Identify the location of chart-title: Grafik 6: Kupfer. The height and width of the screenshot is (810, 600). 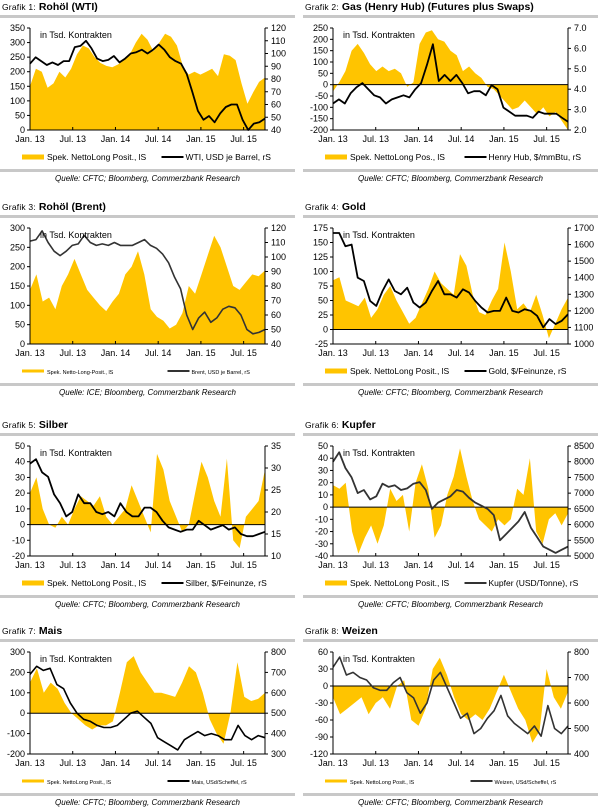
(450, 425).